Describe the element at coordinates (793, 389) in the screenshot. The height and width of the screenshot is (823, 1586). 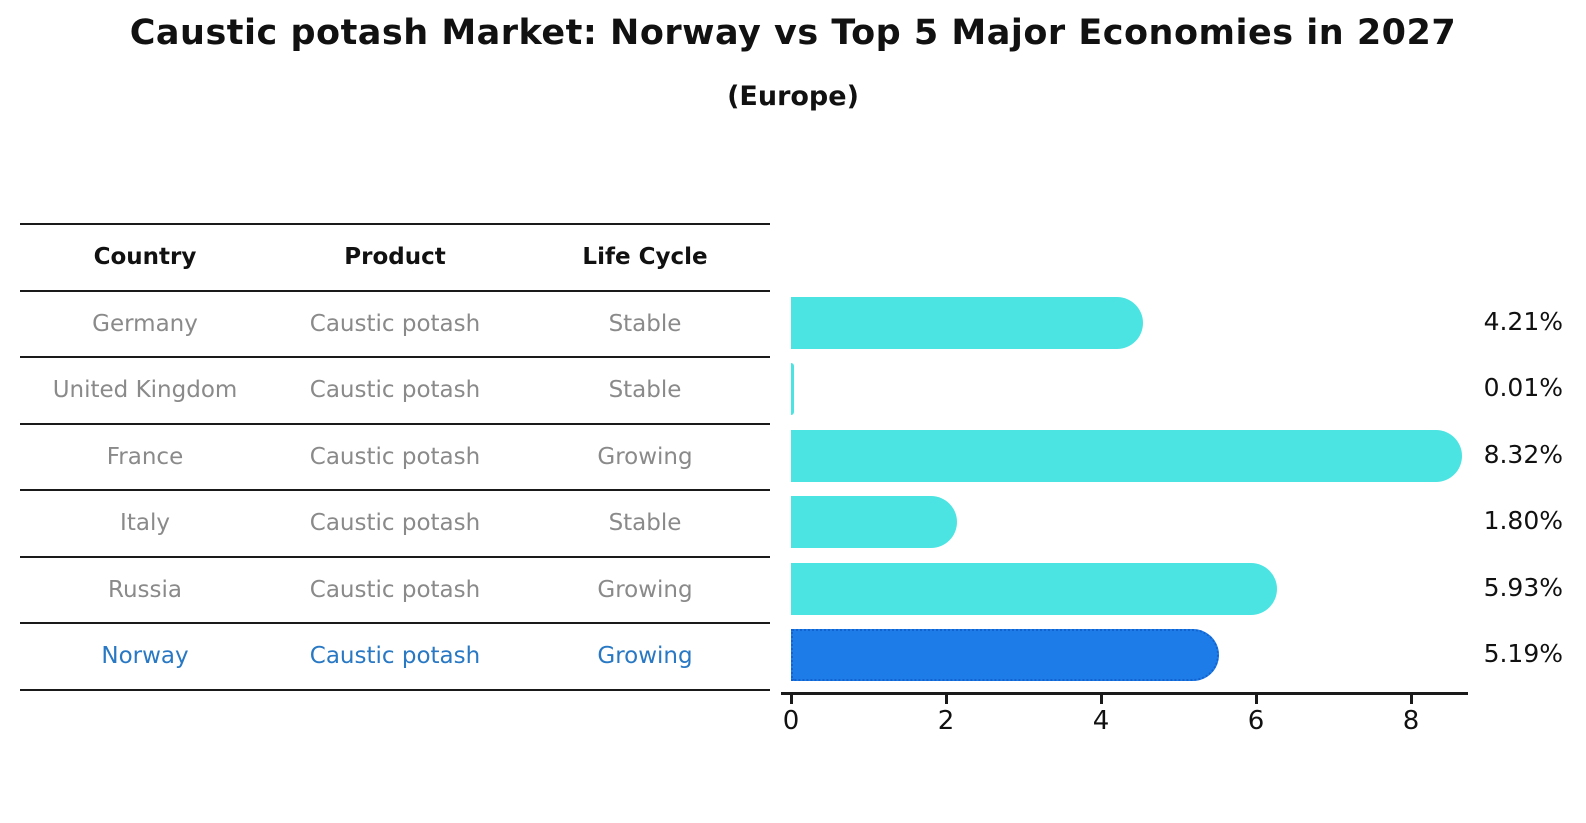
I see `bar-united-kingdom` at that location.